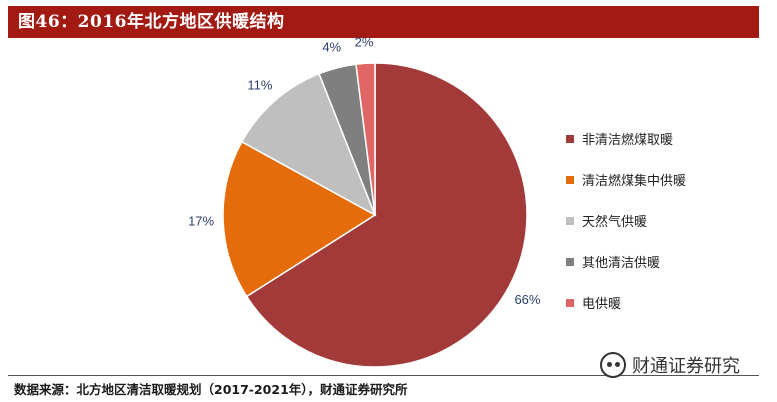  Describe the element at coordinates (383, 22) in the screenshot. I see `chart-title: 图46：2016年北方地区供暖结构` at that location.